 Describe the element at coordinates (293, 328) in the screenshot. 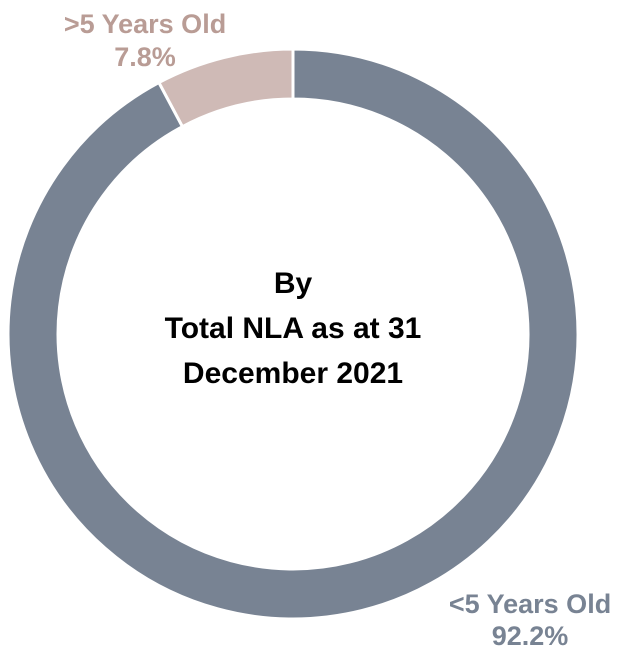

I see `center-text-line-2: Total NLA as at 31` at that location.